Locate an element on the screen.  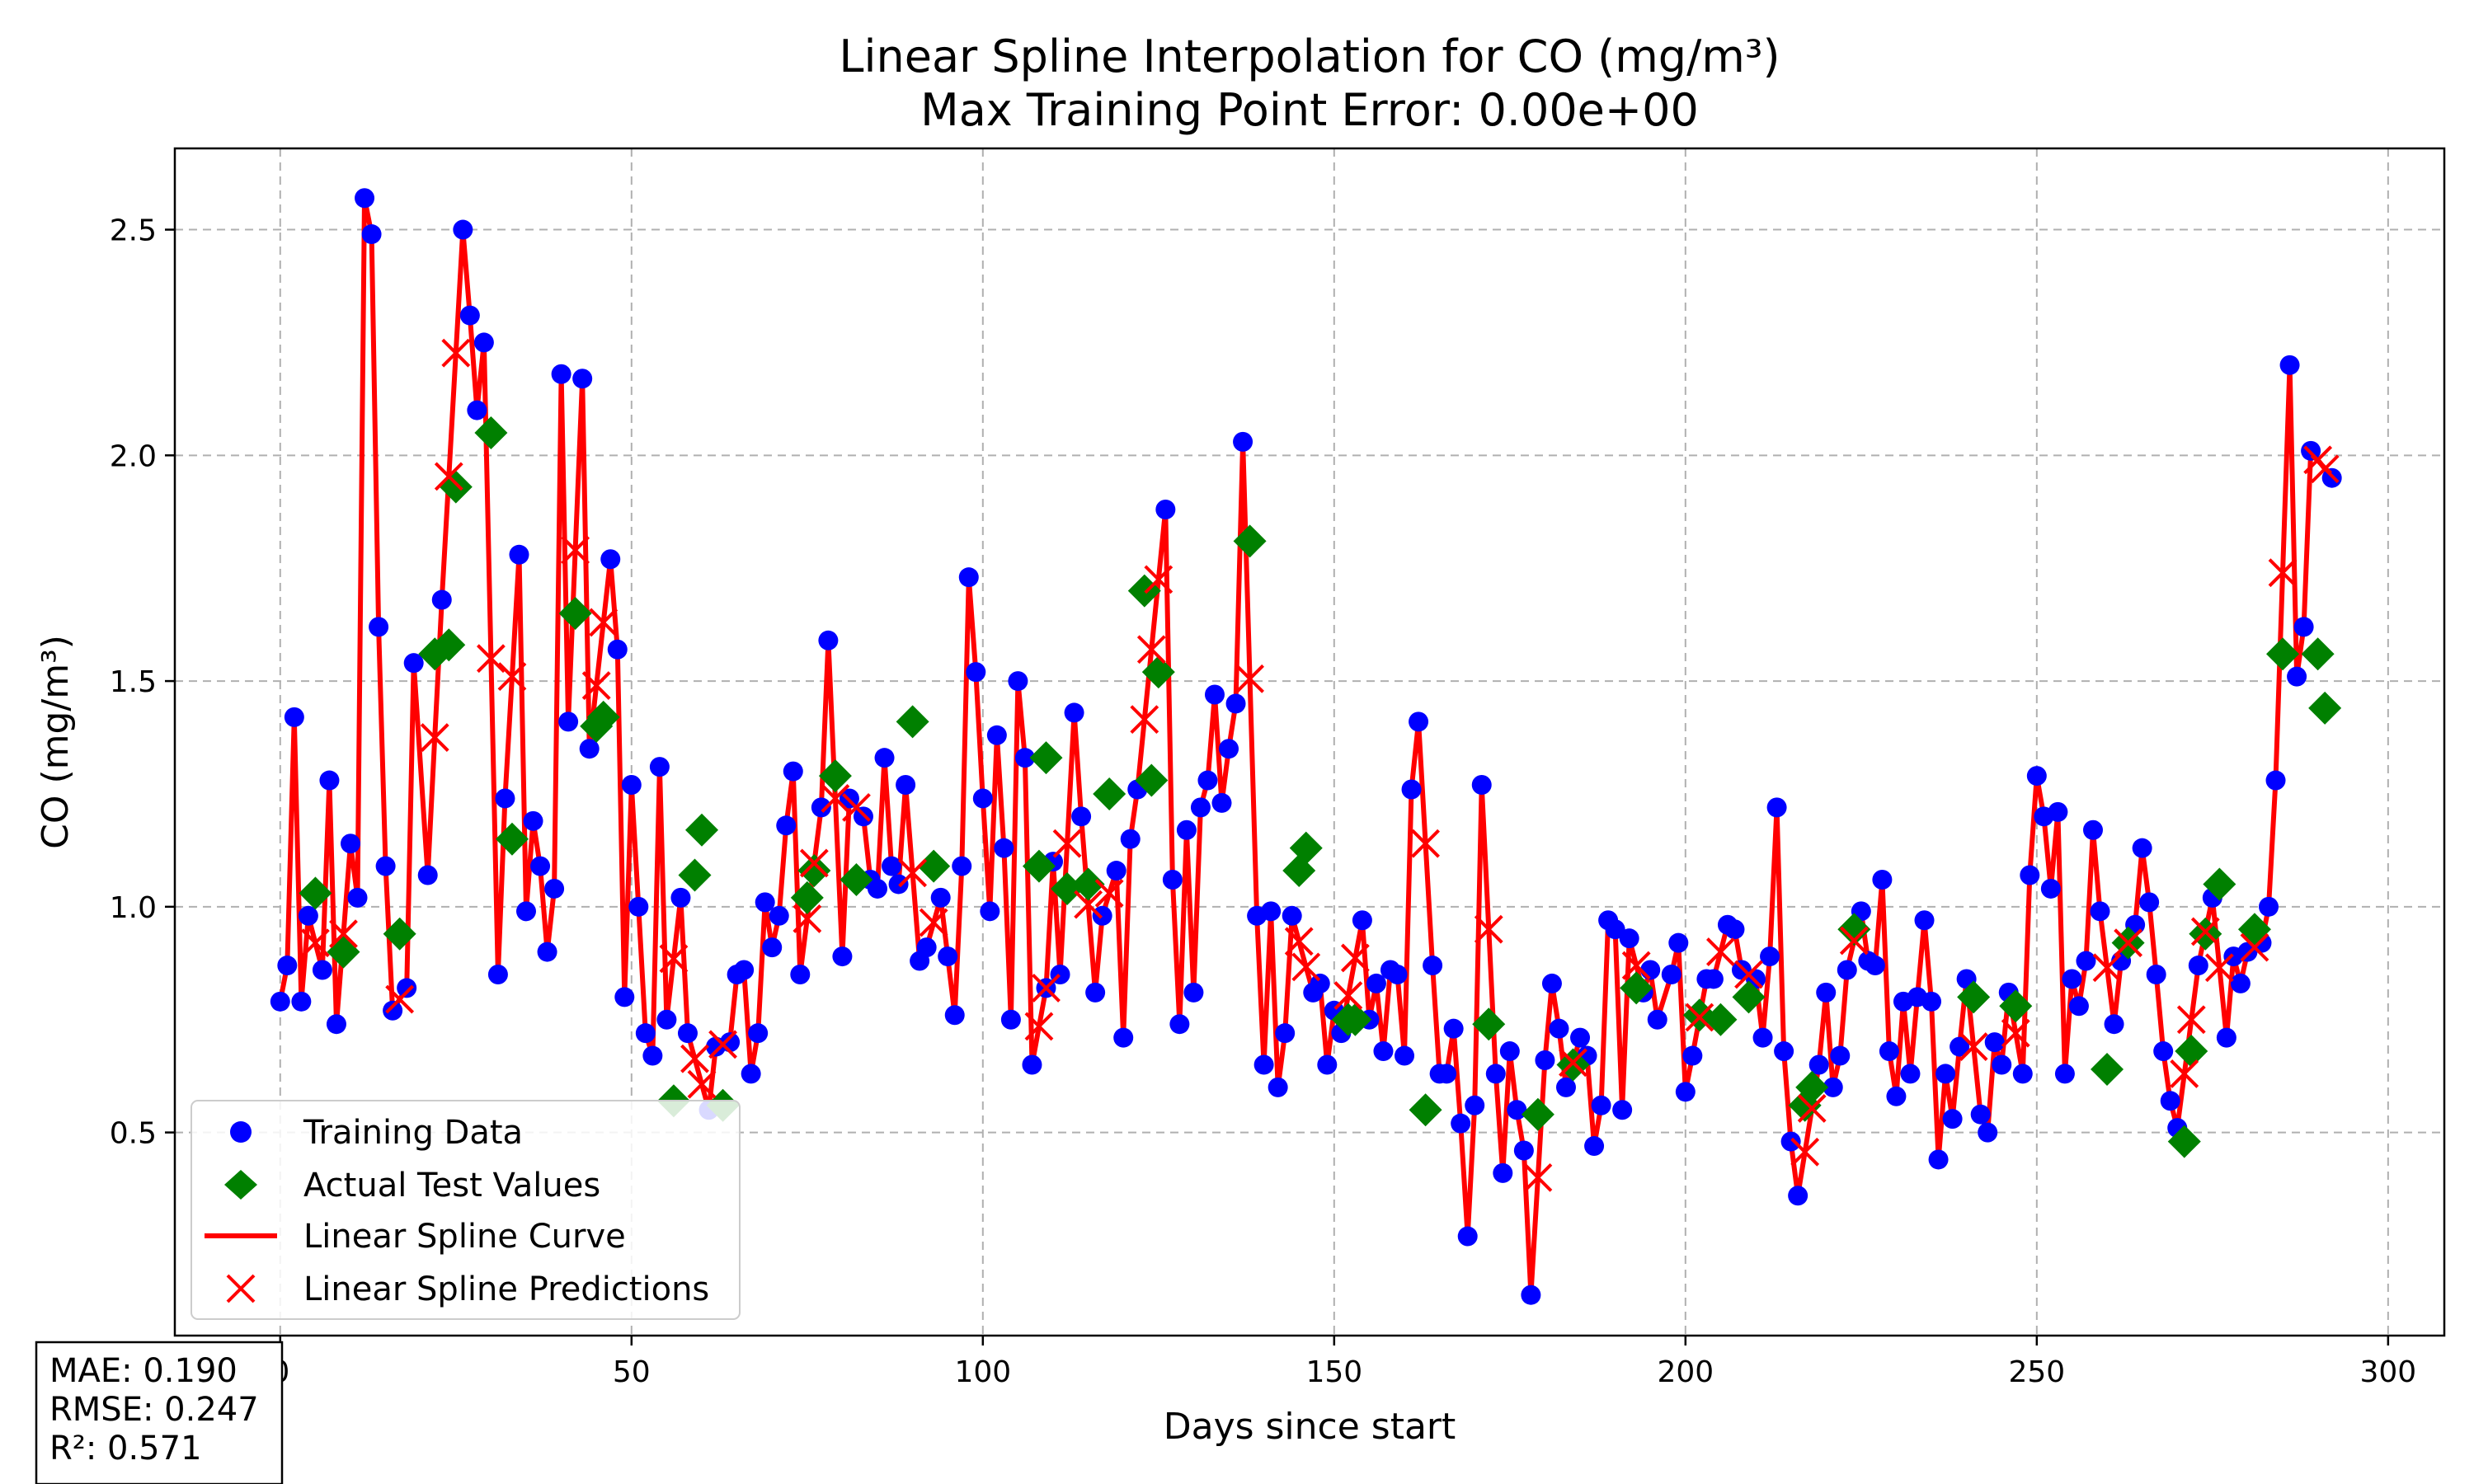
legend-marker-predictions is located at coordinates (241, 1288).